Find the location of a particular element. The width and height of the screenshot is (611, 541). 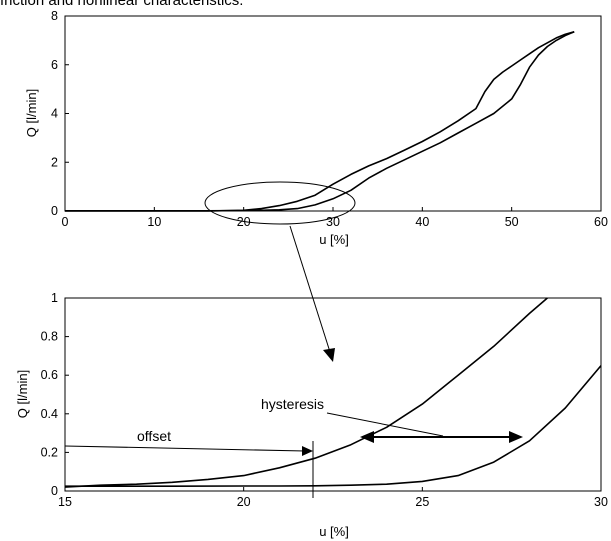

bottom-x-tick-label: 25 is located at coordinates (422, 502).